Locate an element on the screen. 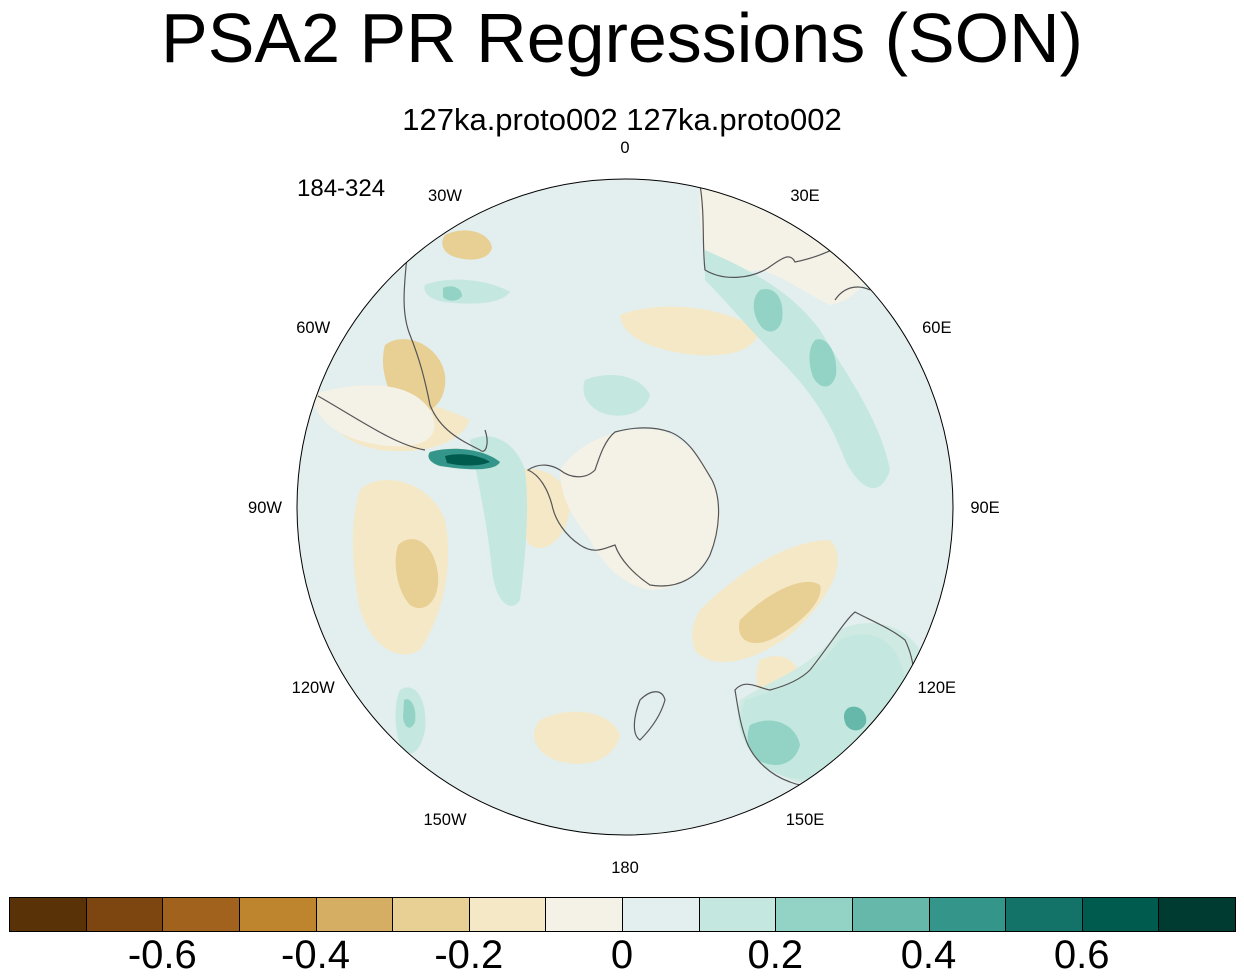 The height and width of the screenshot is (978, 1244). colorbar-tick-label: 0.2 is located at coordinates (775, 955).